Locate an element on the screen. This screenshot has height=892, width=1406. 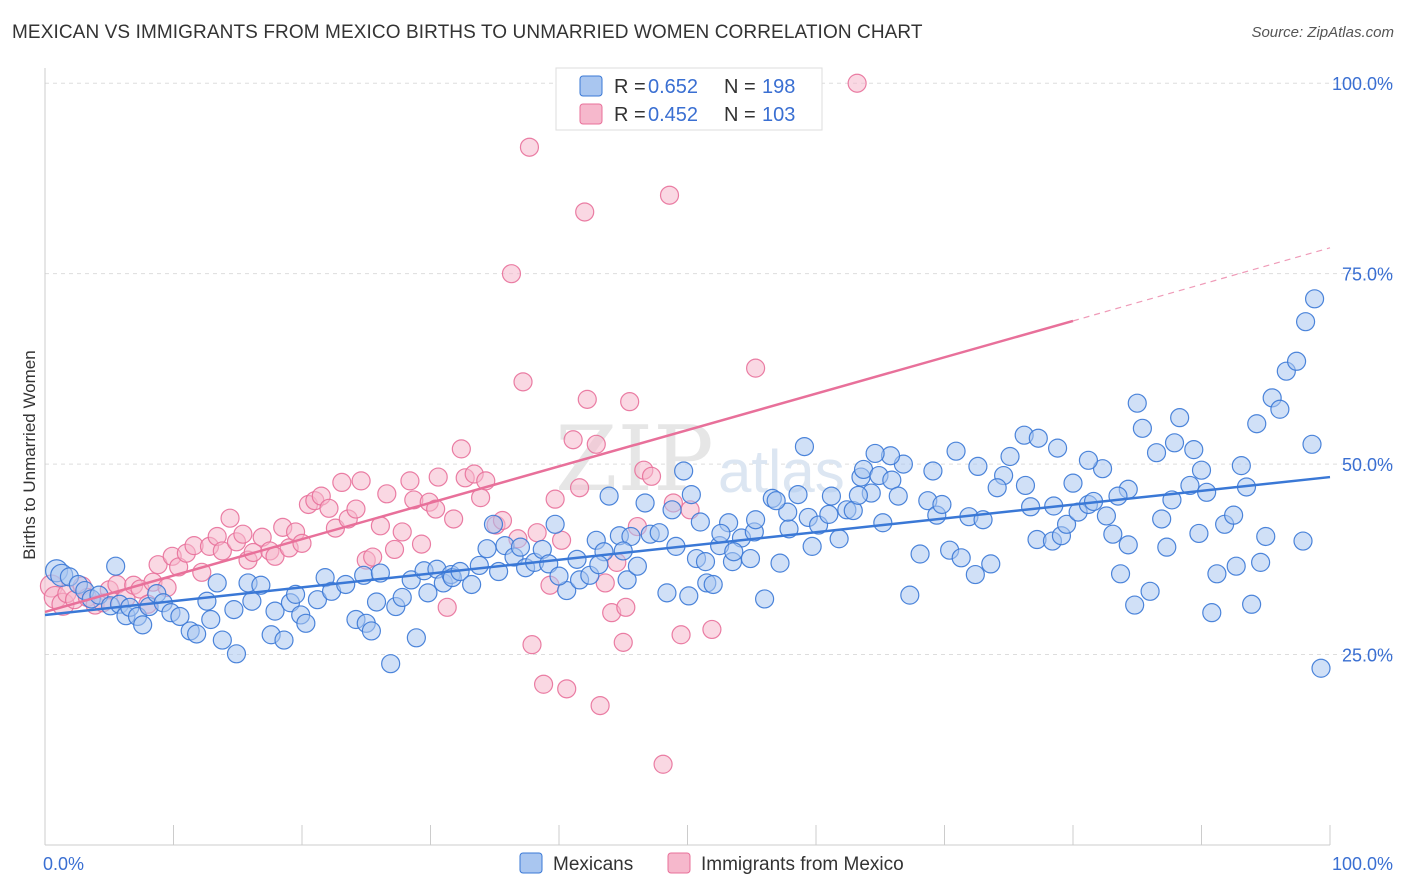
y-tick-label-50: 50.0% is located at coordinates (1367, 465).